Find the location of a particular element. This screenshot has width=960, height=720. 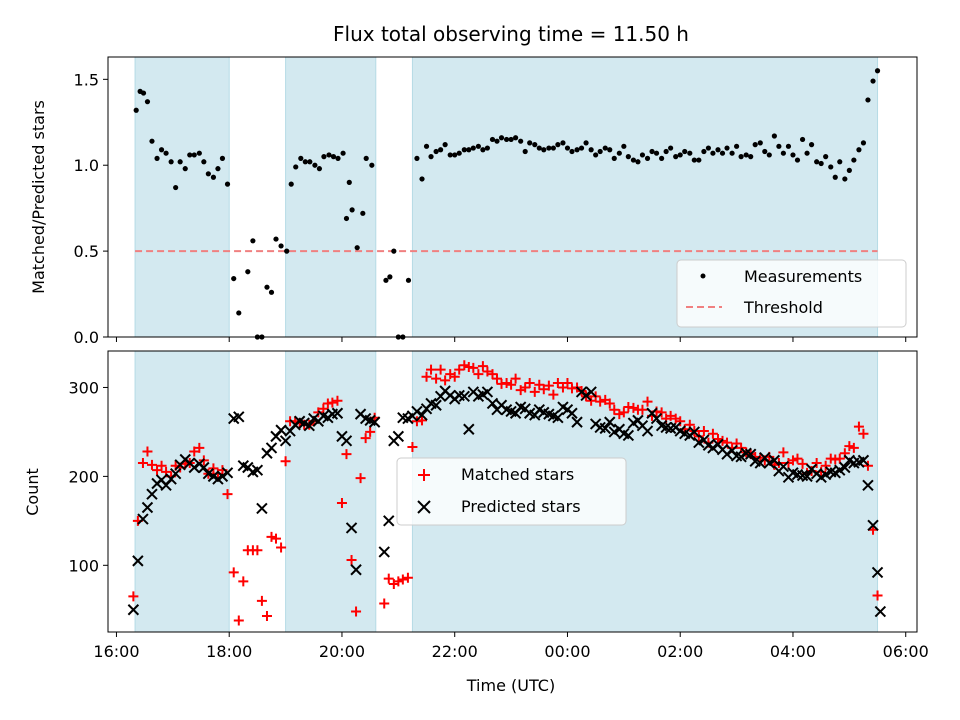

x-tick-label: 02:00 is located at coordinates (680, 651).